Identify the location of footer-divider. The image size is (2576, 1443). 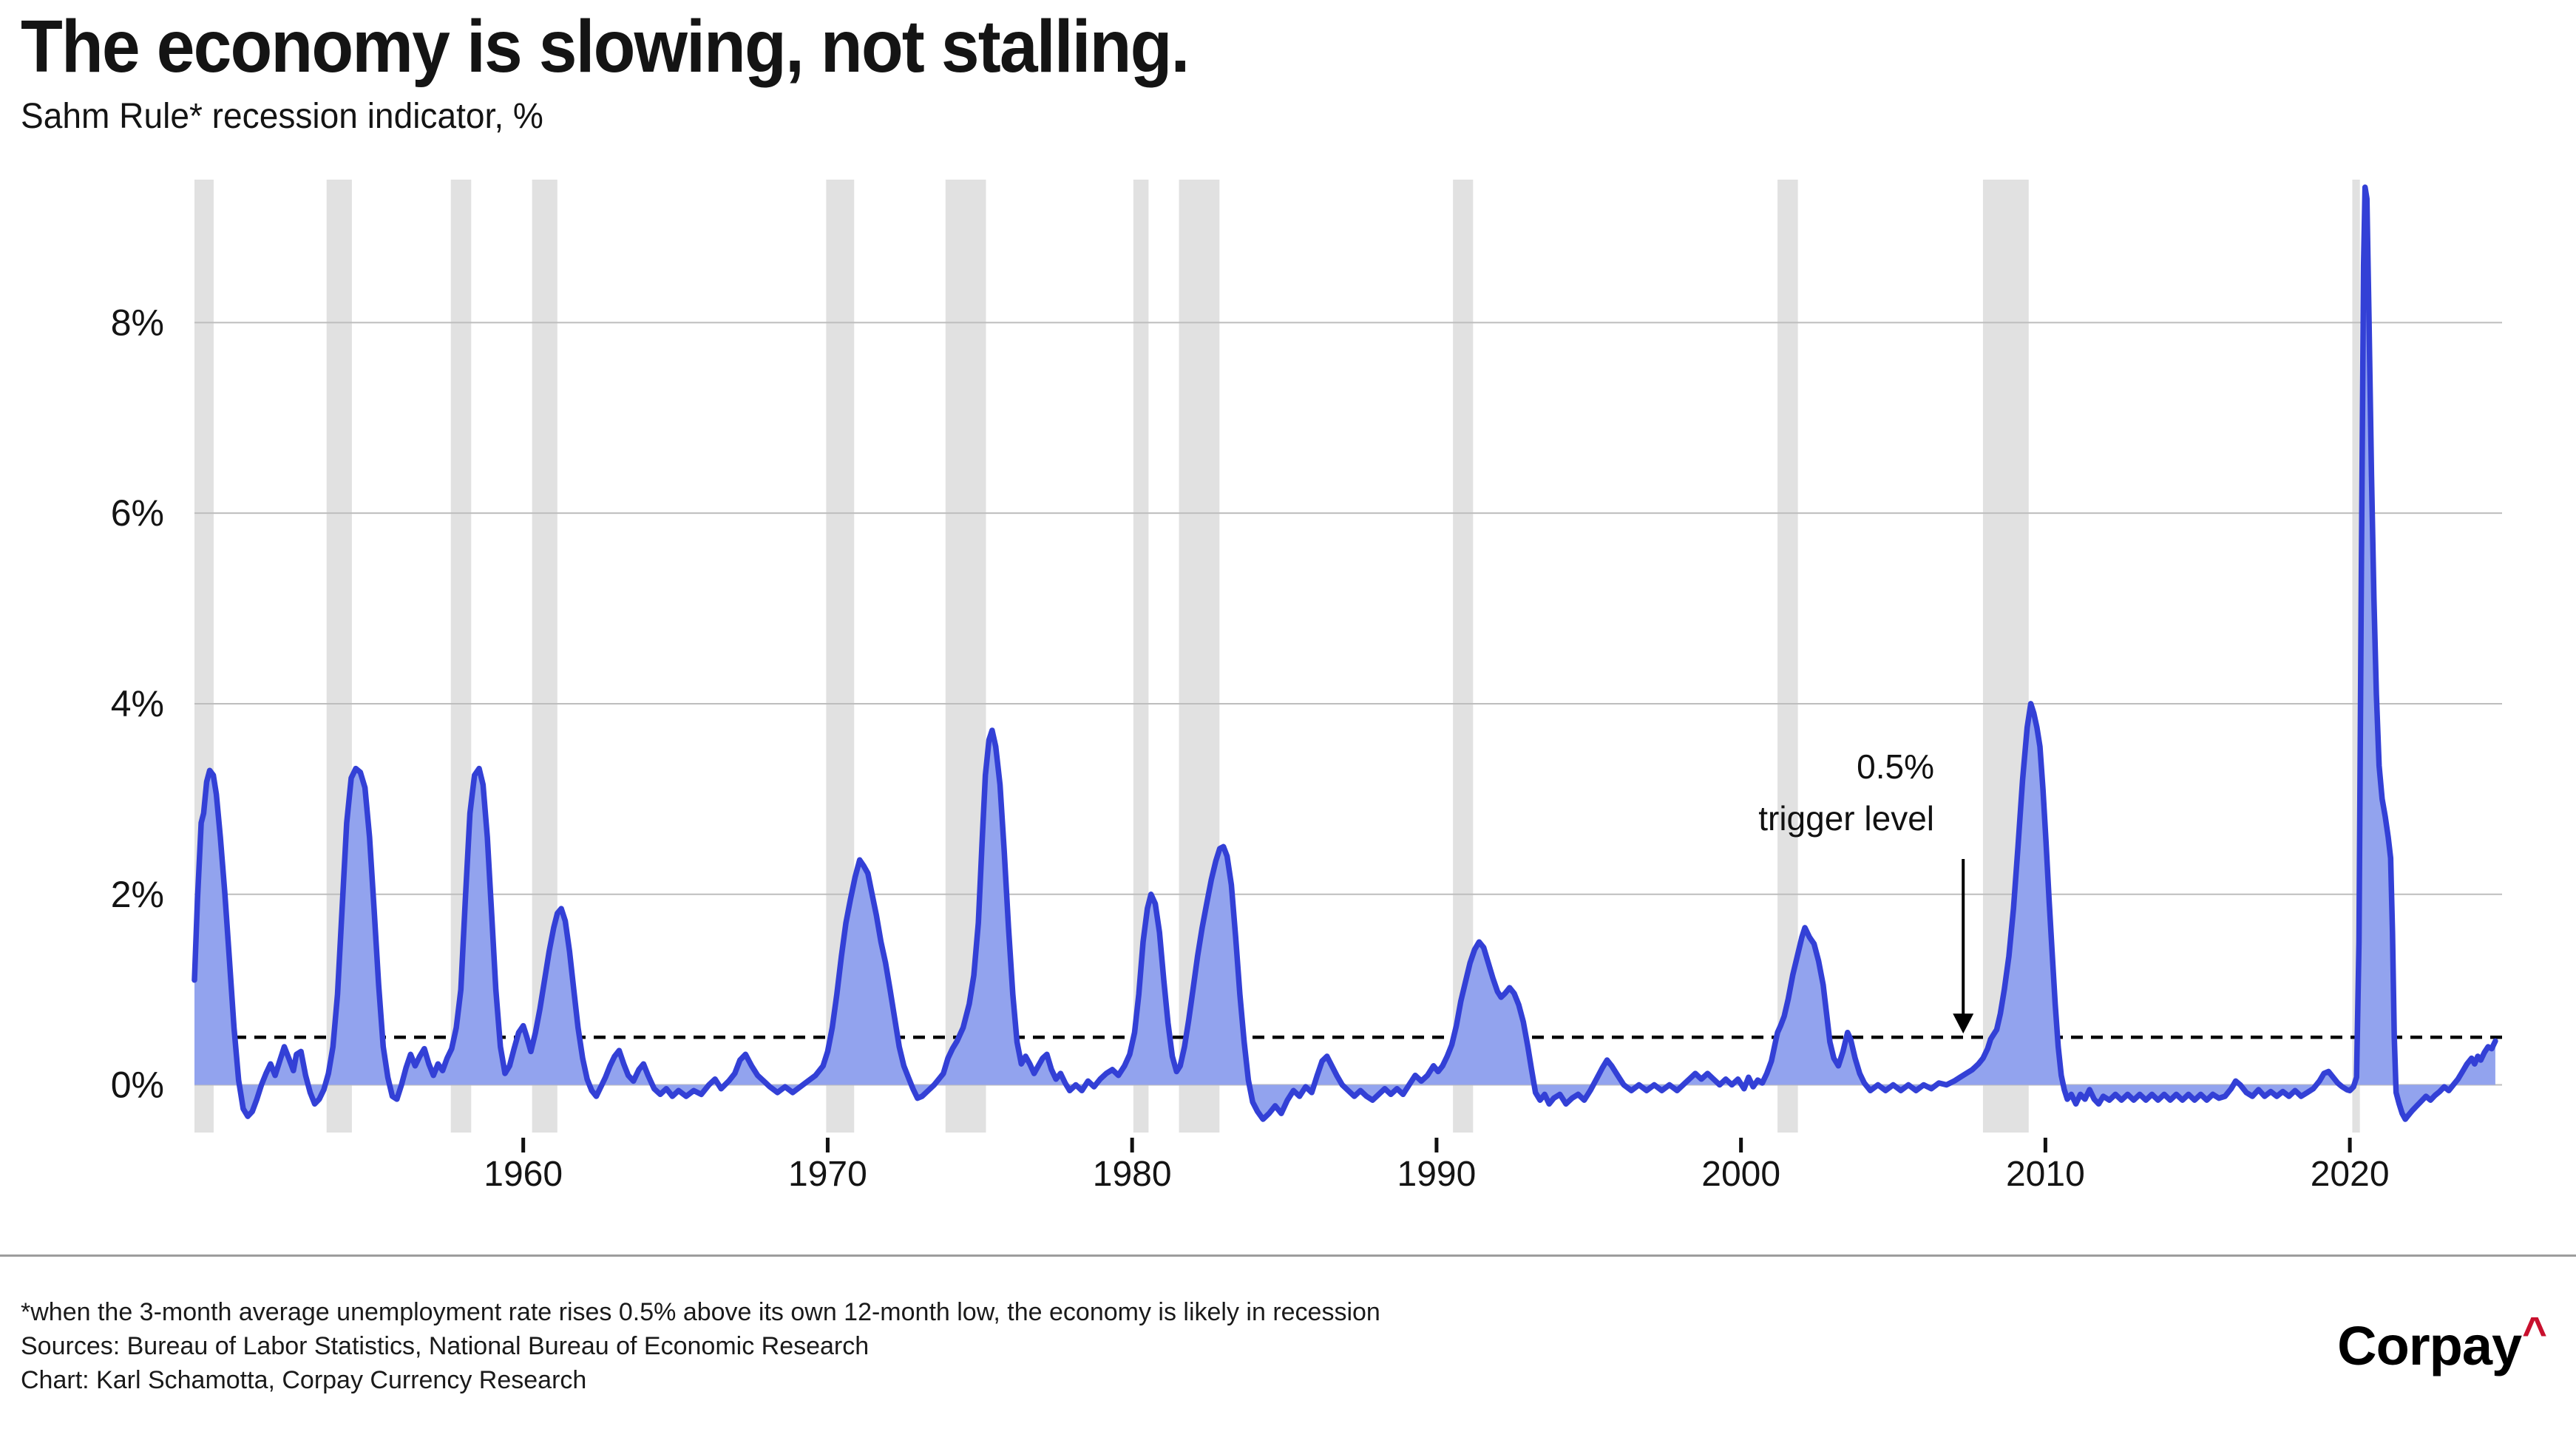
(1288, 1255).